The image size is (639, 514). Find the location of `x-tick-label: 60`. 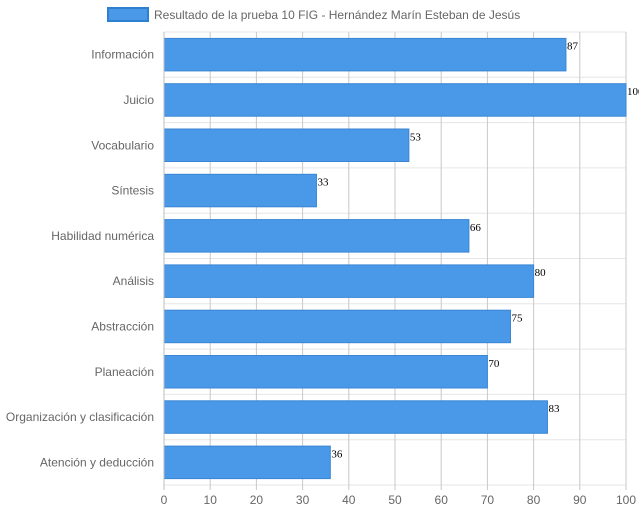

x-tick-label: 60 is located at coordinates (442, 500).